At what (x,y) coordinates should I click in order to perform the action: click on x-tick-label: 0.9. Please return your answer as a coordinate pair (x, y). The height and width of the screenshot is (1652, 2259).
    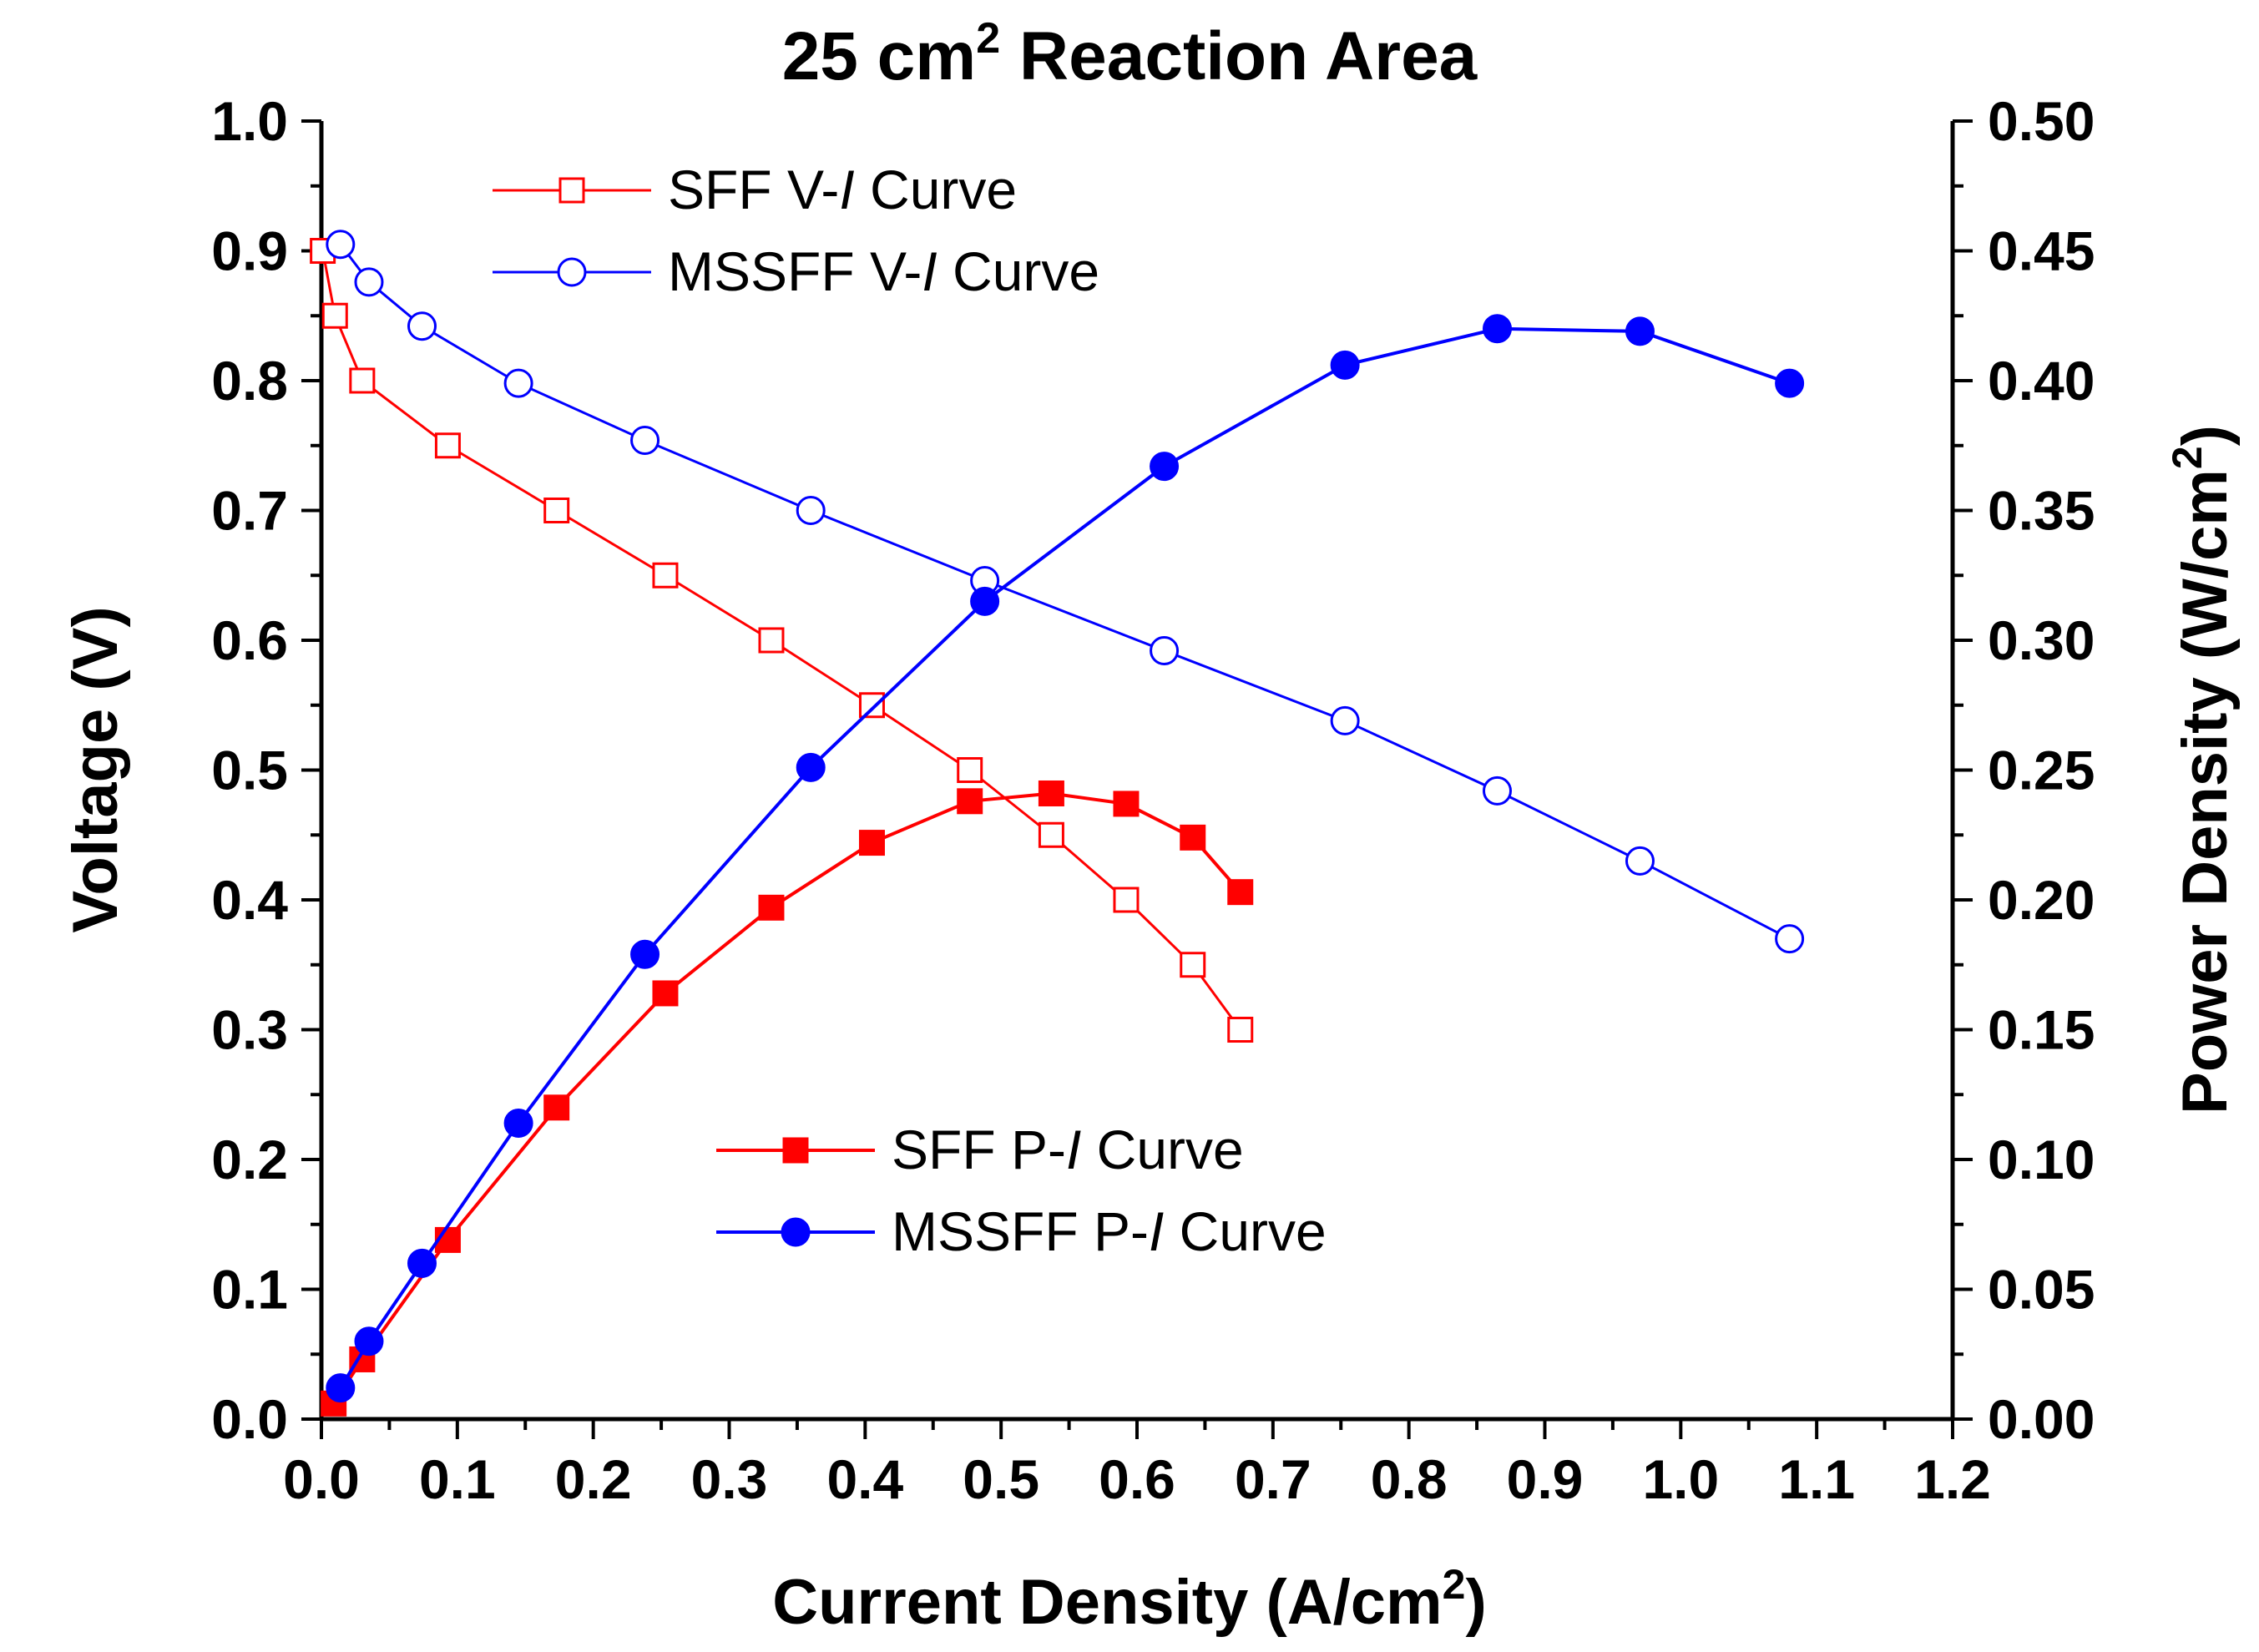
    Looking at the image, I should click on (1546, 1479).